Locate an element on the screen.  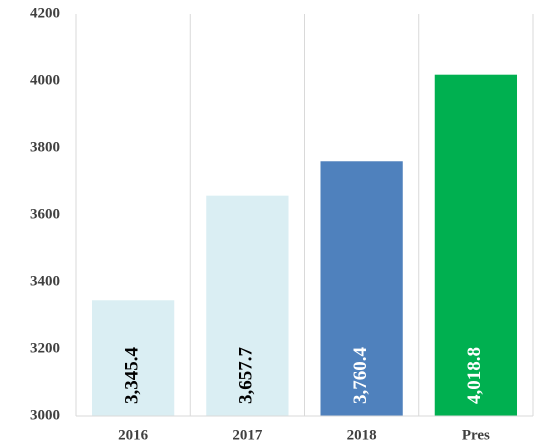
x-tick-label: Pres is located at coordinates (476, 435).